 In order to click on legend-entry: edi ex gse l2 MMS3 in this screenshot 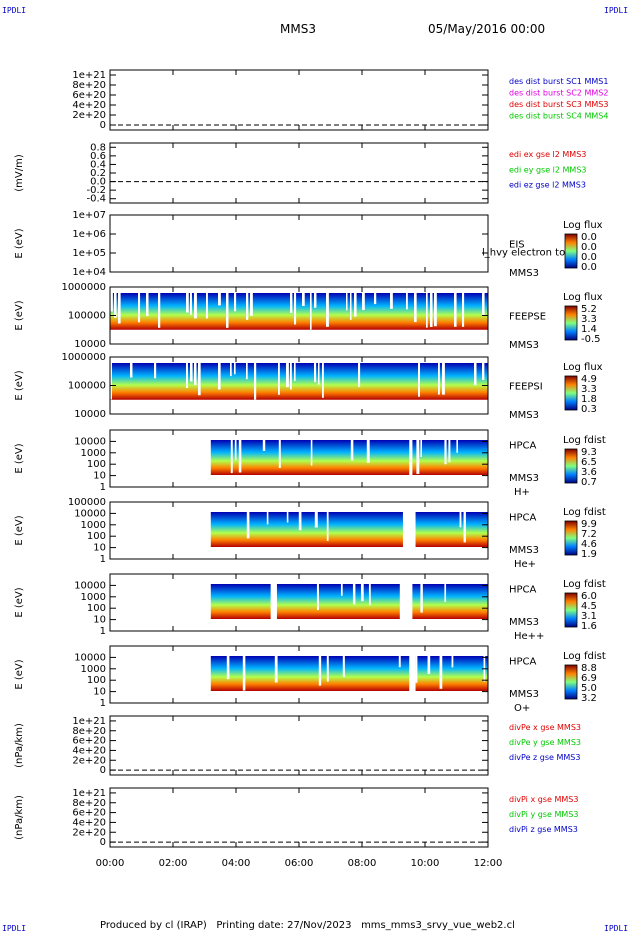, I will do `click(547, 154)`.